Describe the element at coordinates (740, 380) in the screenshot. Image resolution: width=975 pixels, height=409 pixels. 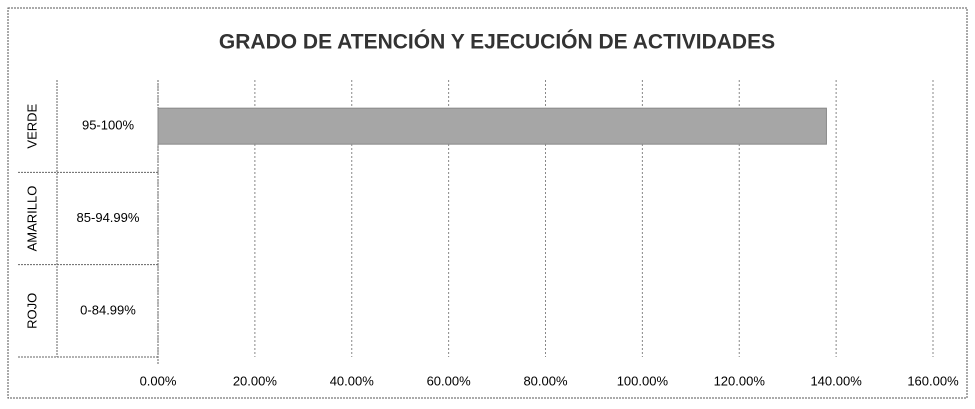
I see `x-tick-label: 120.00%` at that location.